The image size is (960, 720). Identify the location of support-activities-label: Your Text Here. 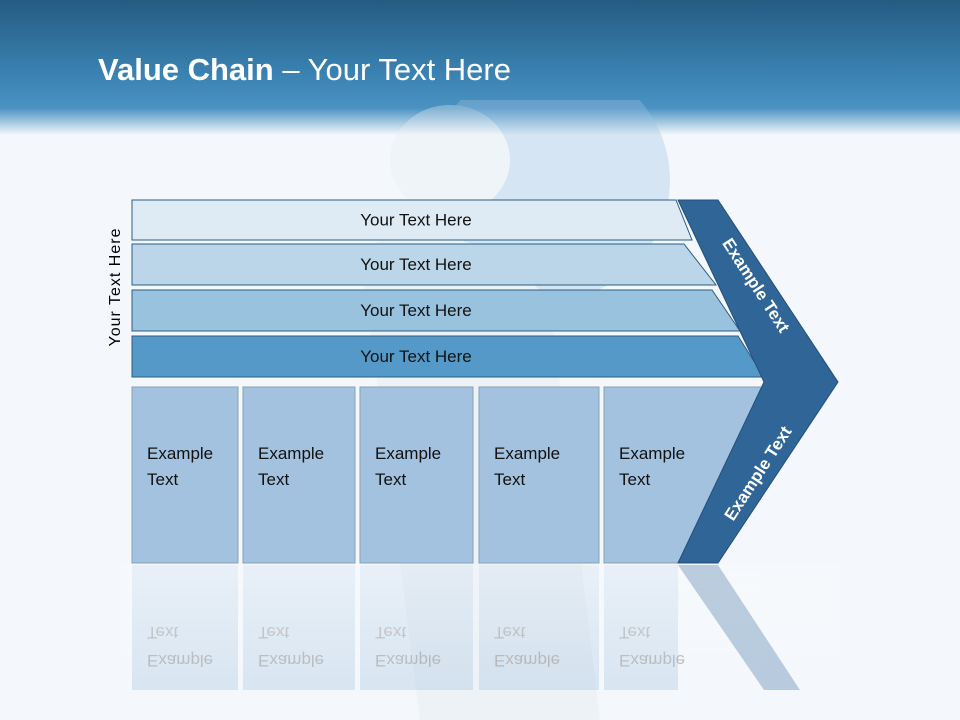
(115, 287).